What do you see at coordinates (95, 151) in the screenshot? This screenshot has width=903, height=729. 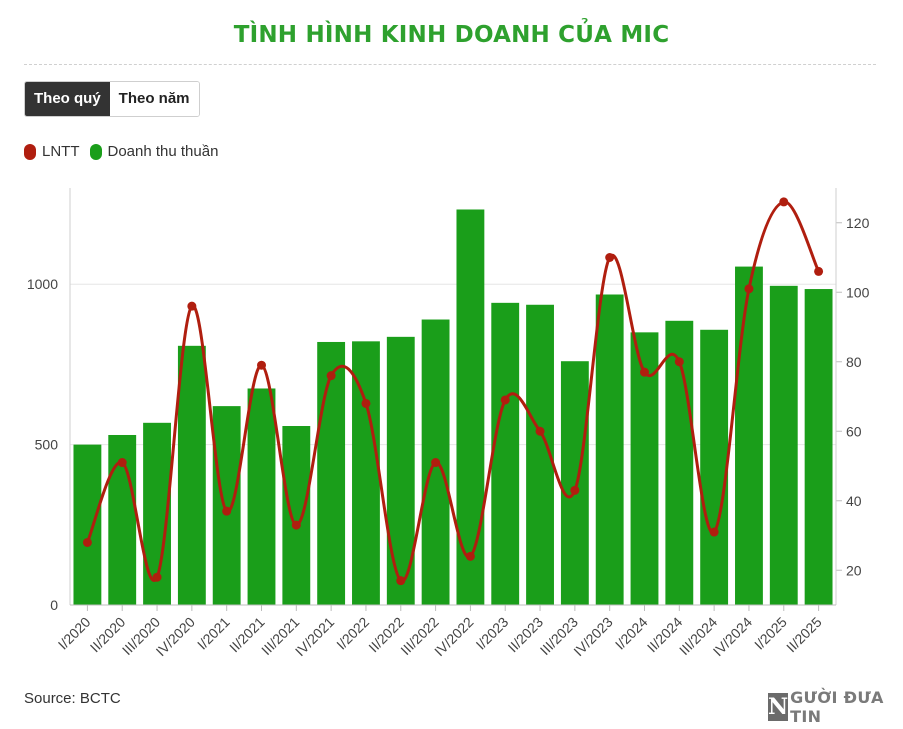 I see `legend-swatch-revenue` at bounding box center [95, 151].